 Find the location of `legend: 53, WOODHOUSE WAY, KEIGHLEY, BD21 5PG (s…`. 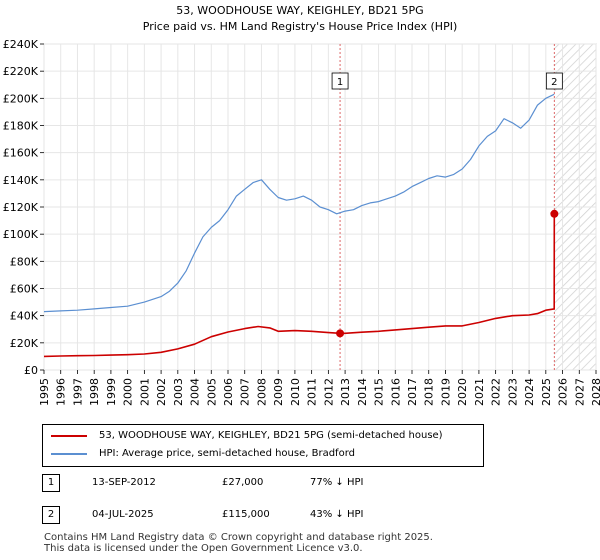

legend: 53, WOODHOUSE WAY, KEIGHLEY, BD21 5PG (s… is located at coordinates (263, 445).